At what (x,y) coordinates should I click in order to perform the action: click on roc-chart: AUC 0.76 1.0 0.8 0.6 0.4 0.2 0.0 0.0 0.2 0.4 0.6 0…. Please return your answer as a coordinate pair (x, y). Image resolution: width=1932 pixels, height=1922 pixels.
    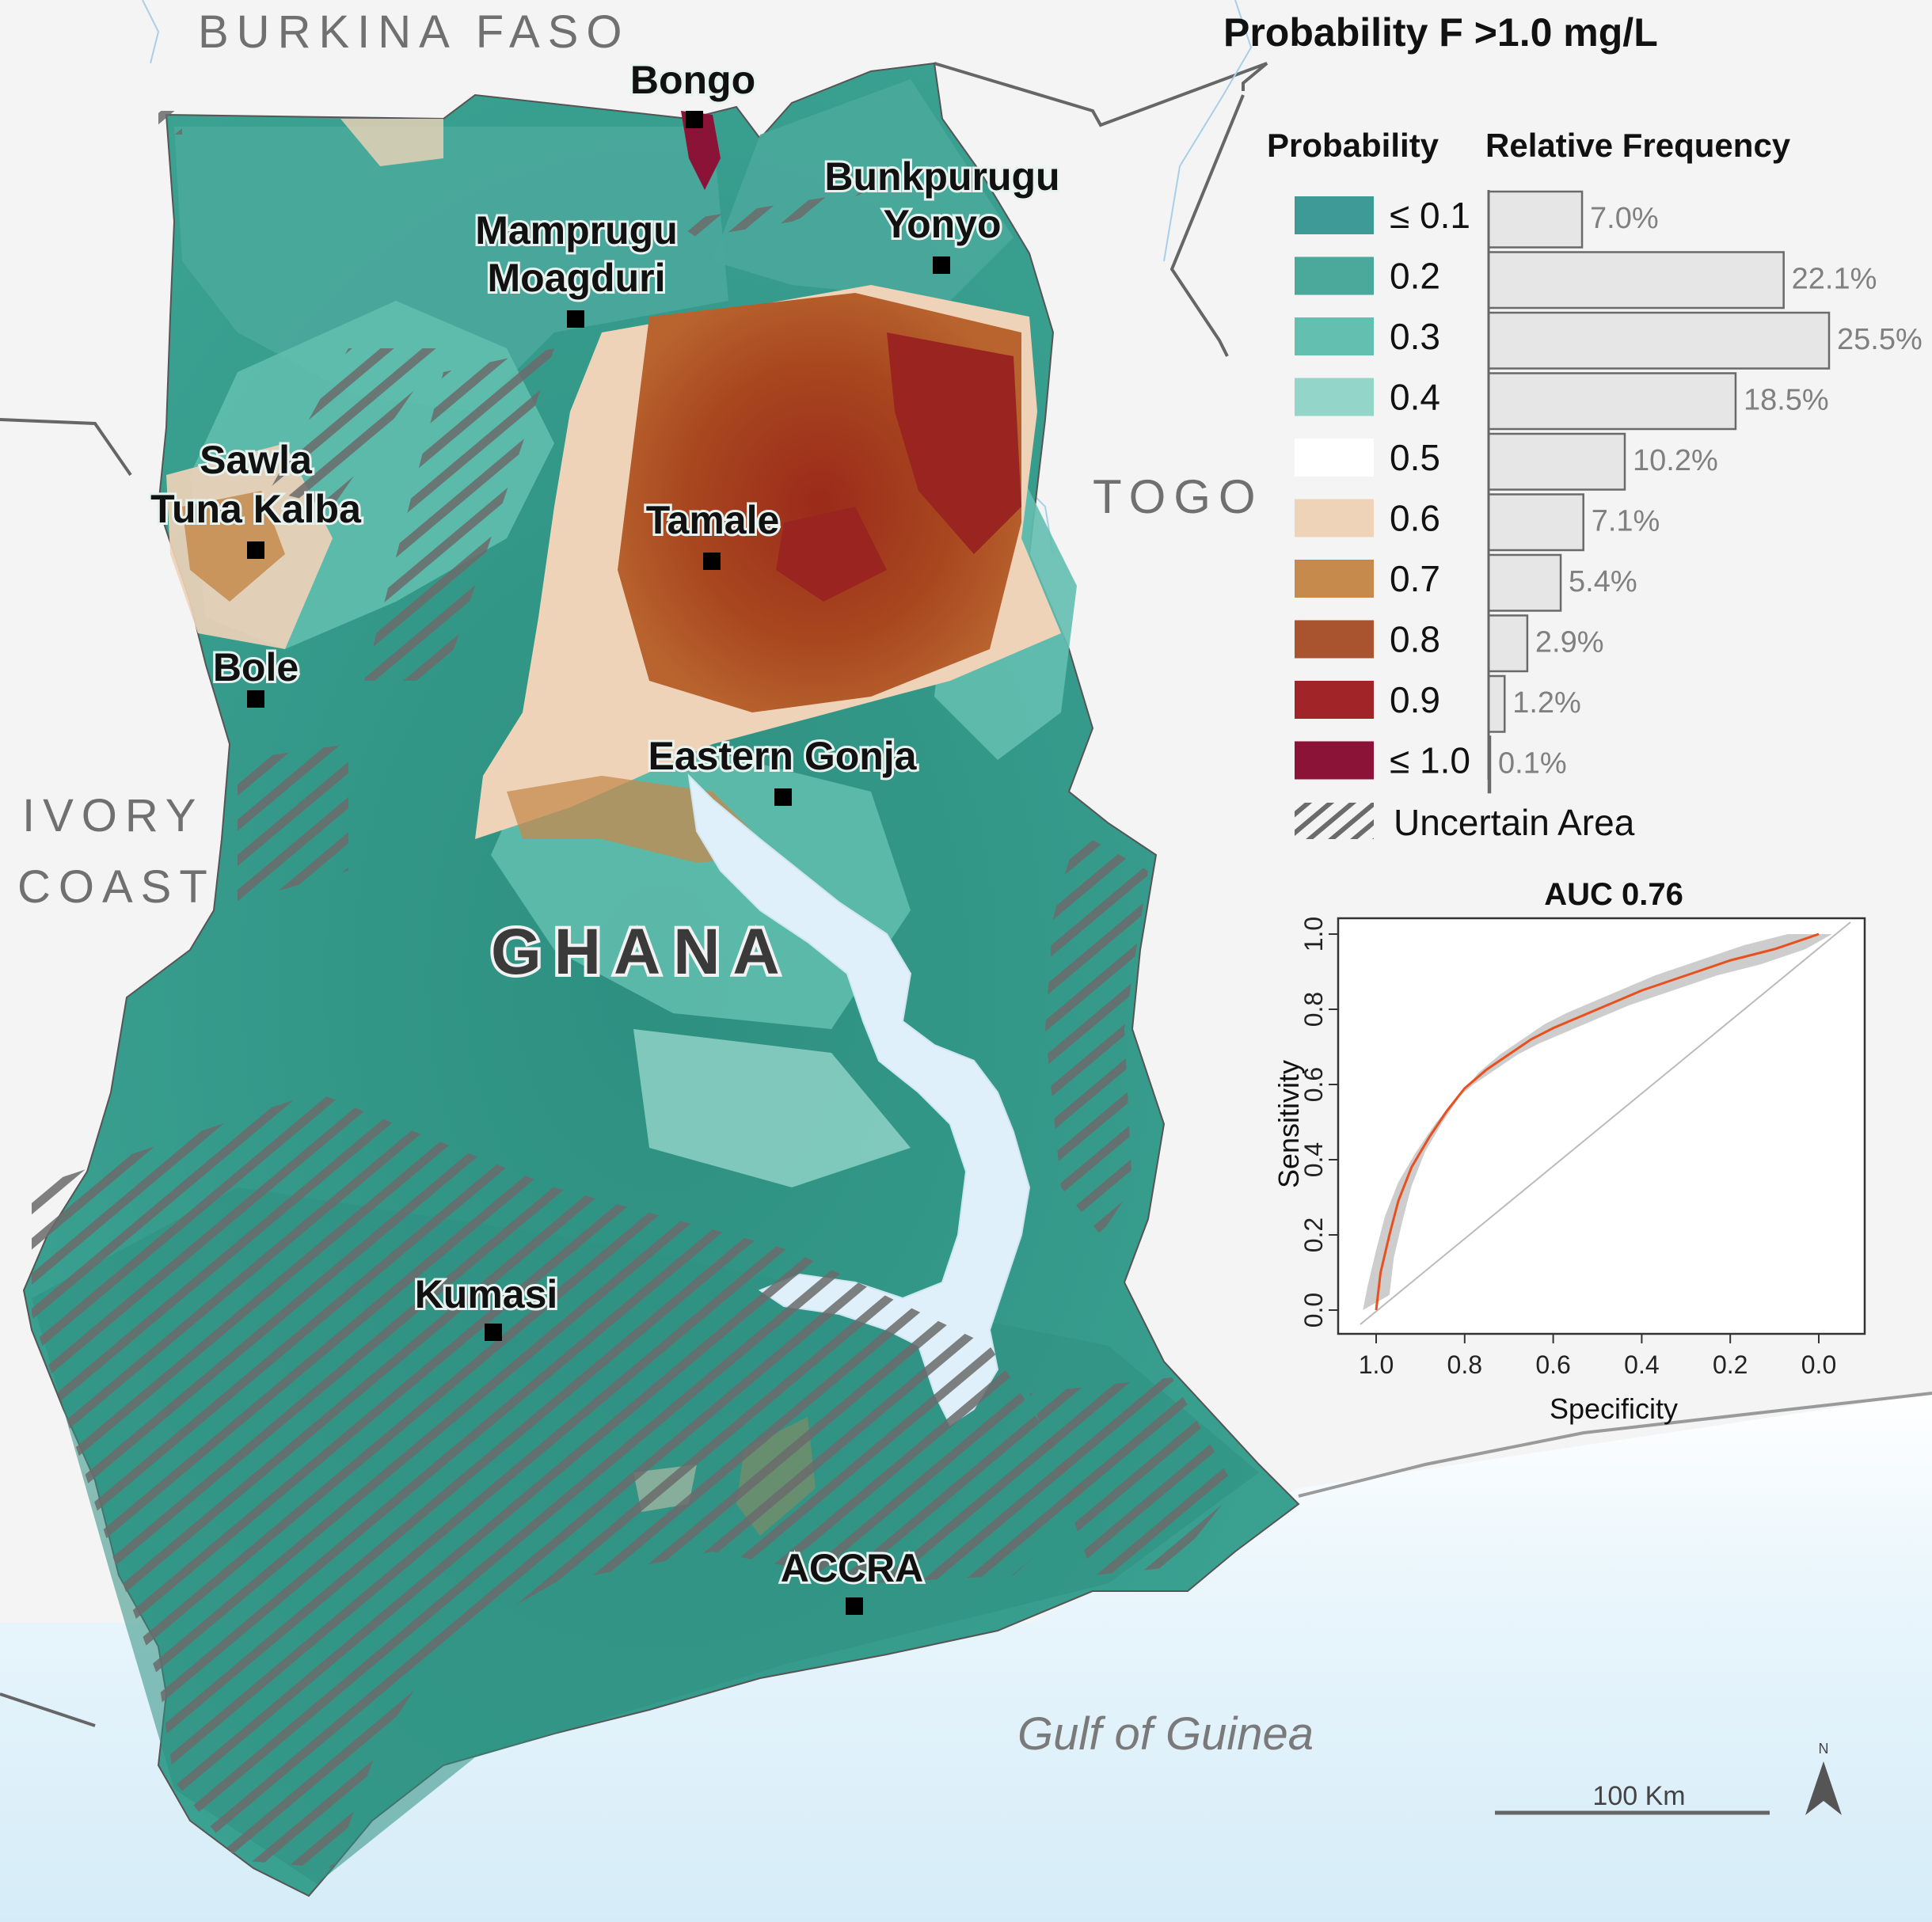
    Looking at the image, I should click on (1569, 1151).